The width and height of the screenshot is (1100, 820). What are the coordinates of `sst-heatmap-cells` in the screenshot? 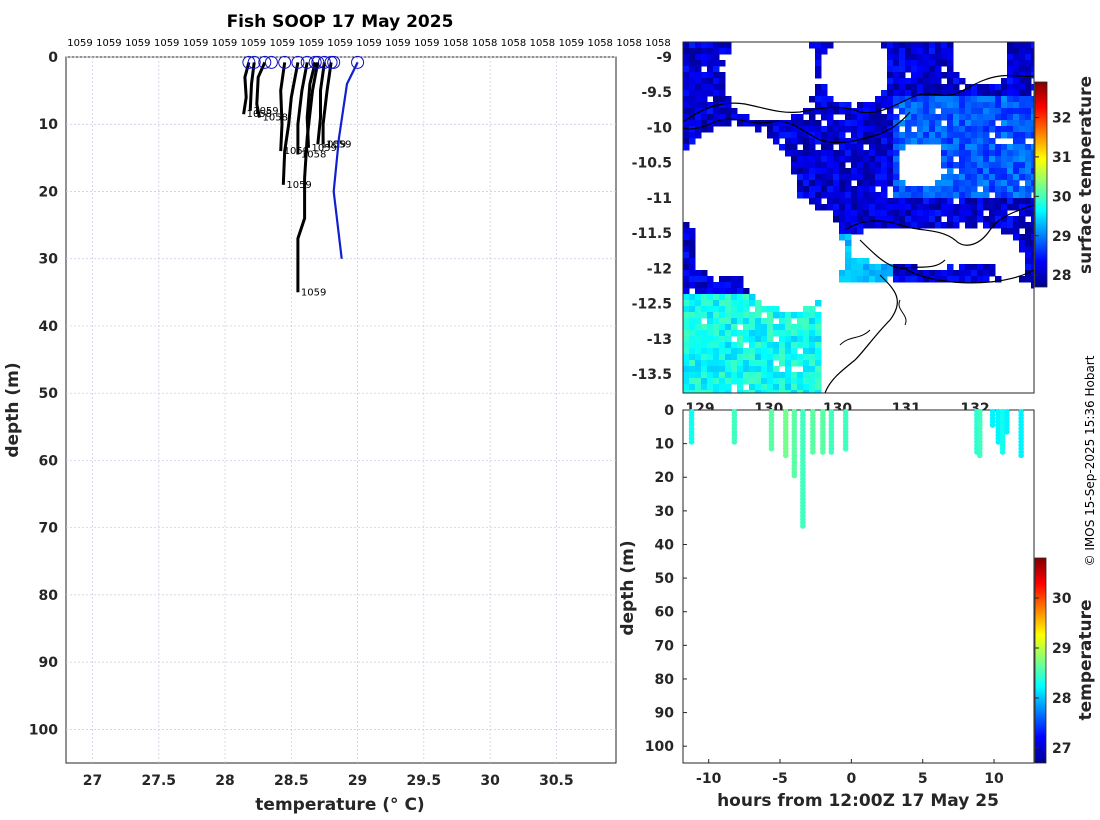 It's located at (858, 217).